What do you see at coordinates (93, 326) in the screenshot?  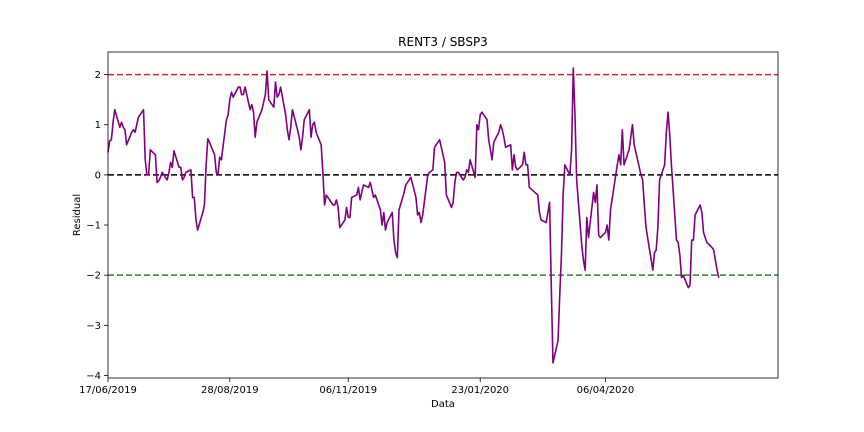 I see `y-tick-label: −3` at bounding box center [93, 326].